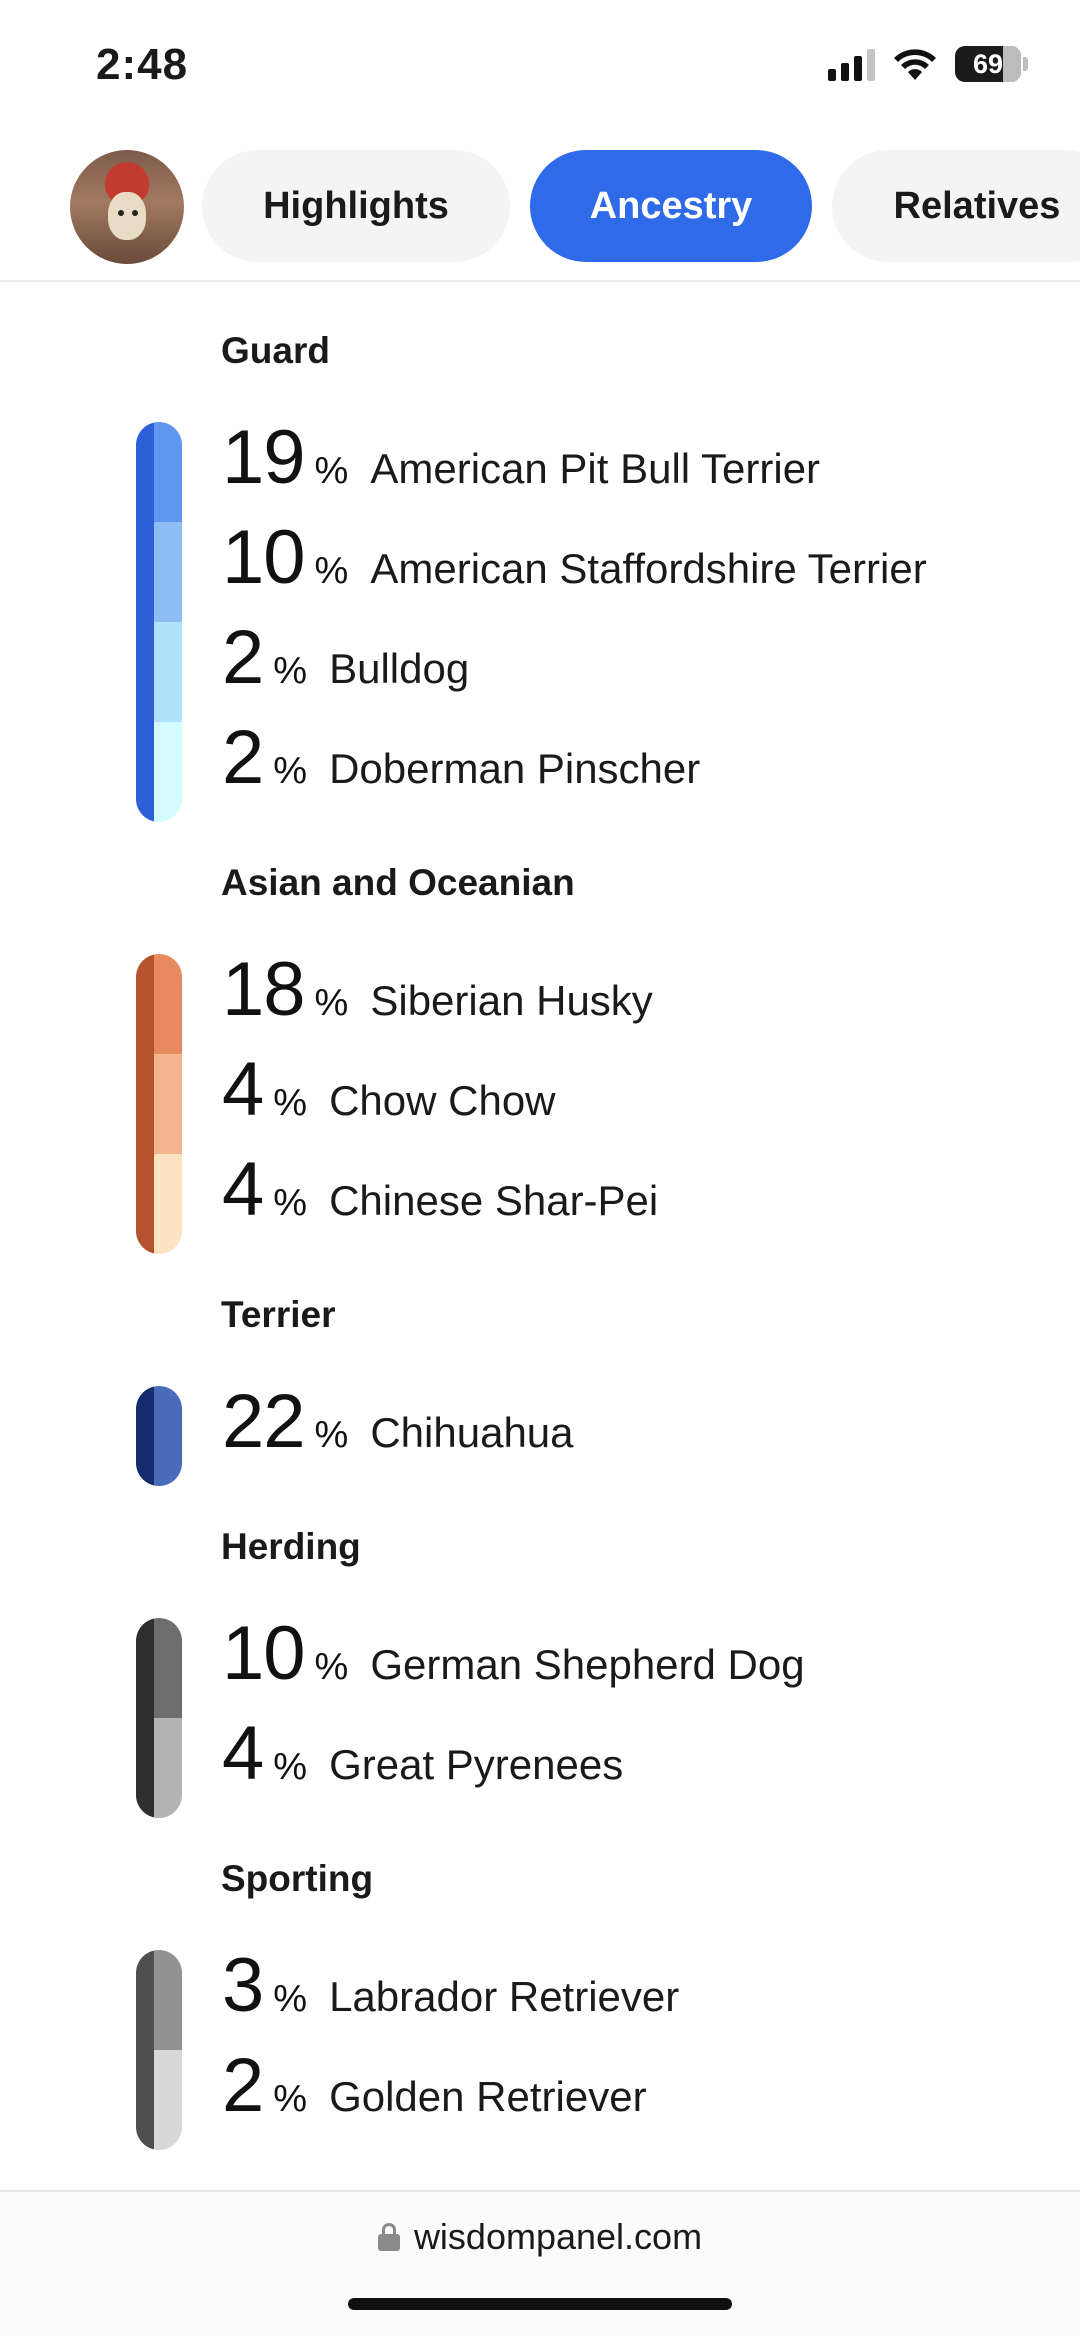  What do you see at coordinates (356, 206) in the screenshot?
I see `tab-highlights: Highlights` at bounding box center [356, 206].